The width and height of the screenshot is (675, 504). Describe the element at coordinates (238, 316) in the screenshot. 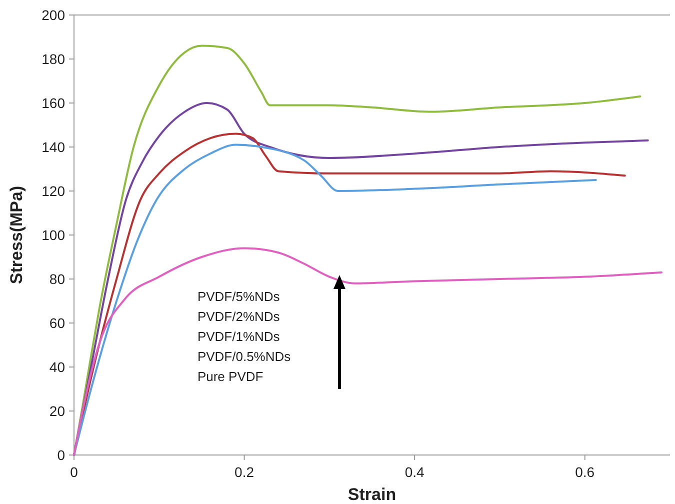

I see `annotation: PVDF/2%NDs` at that location.